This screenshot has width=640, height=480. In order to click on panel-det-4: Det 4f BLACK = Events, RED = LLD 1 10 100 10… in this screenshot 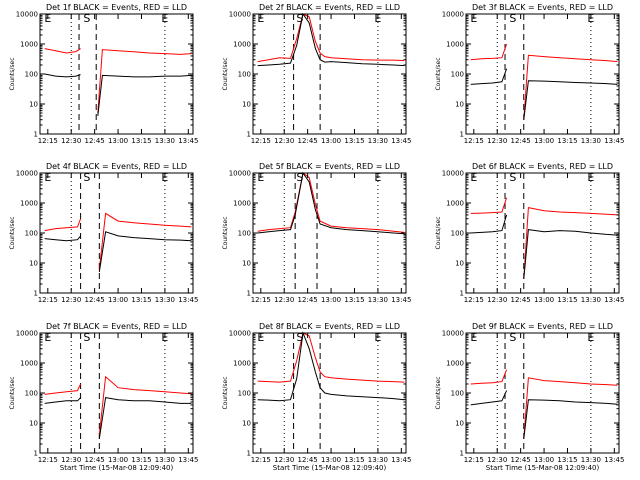, I will do `click(103, 233)`.